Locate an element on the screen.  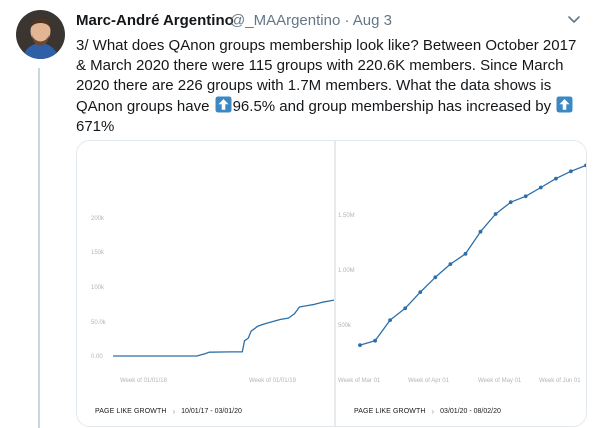
chevron-down-icon is located at coordinates (574, 19).